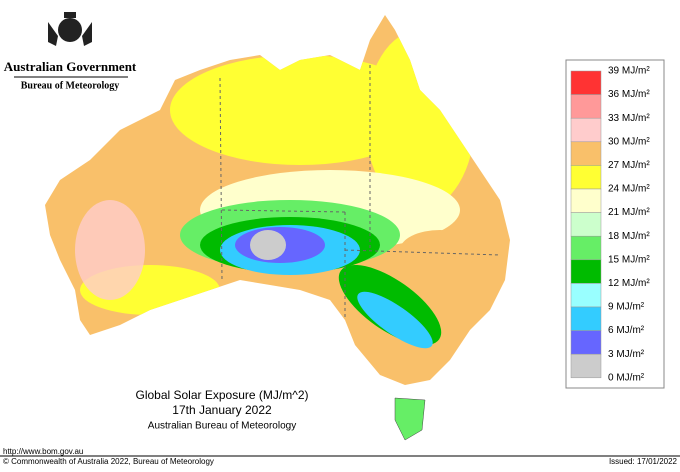  What do you see at coordinates (629, 259) in the screenshot?
I see `legend-label: 15 MJ/m²` at bounding box center [629, 259].